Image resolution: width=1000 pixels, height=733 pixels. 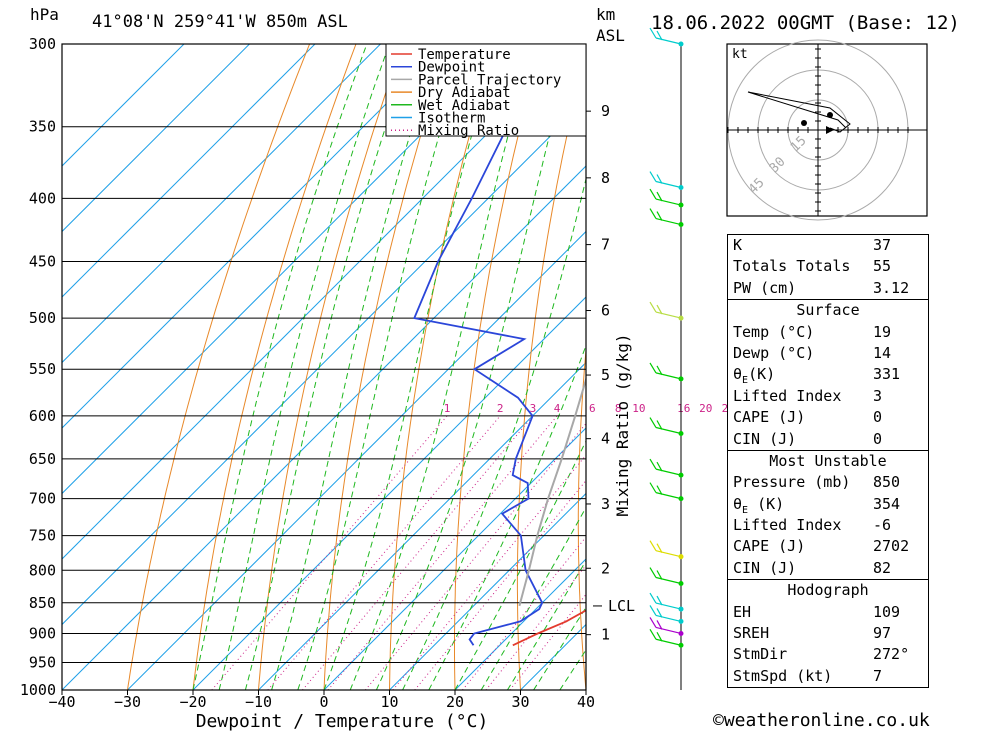 I want to click on totals-totals-label: Totals Totals, so click(x=792, y=266).